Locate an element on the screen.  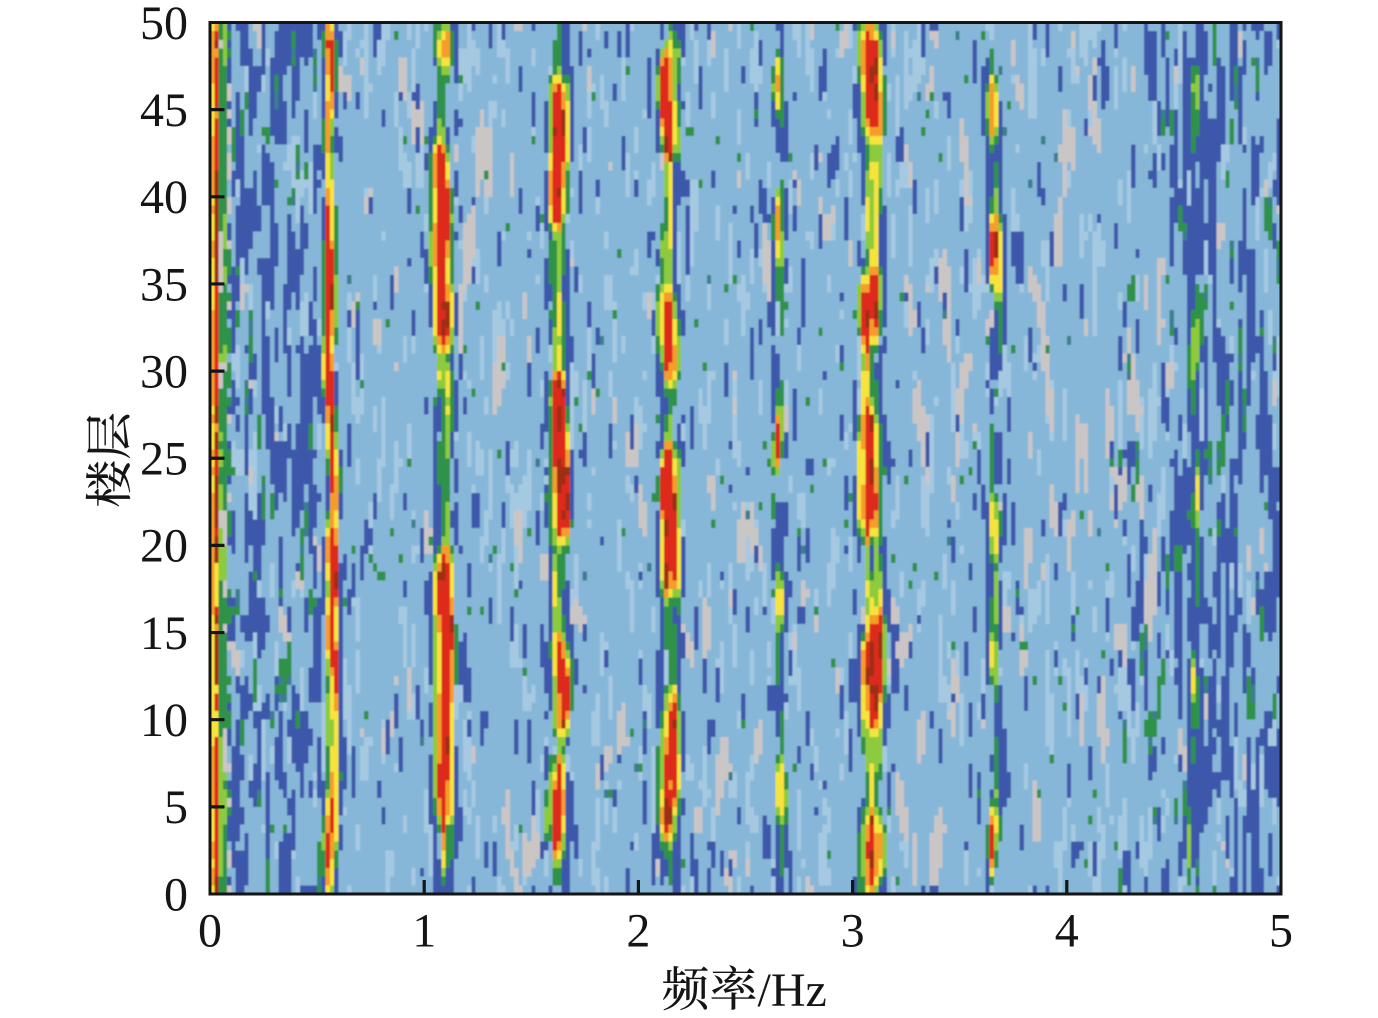
svg-text: /Hz is located at coordinates (792, 990).